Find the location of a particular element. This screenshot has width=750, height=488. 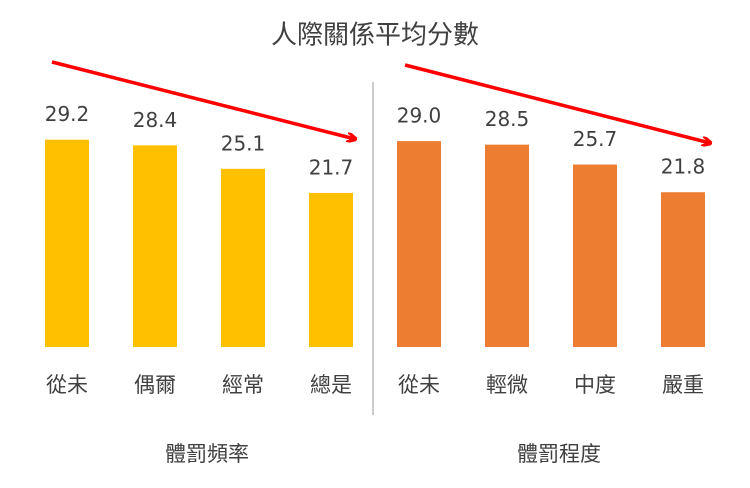

x-tick-label: 輕微 is located at coordinates (507, 385).